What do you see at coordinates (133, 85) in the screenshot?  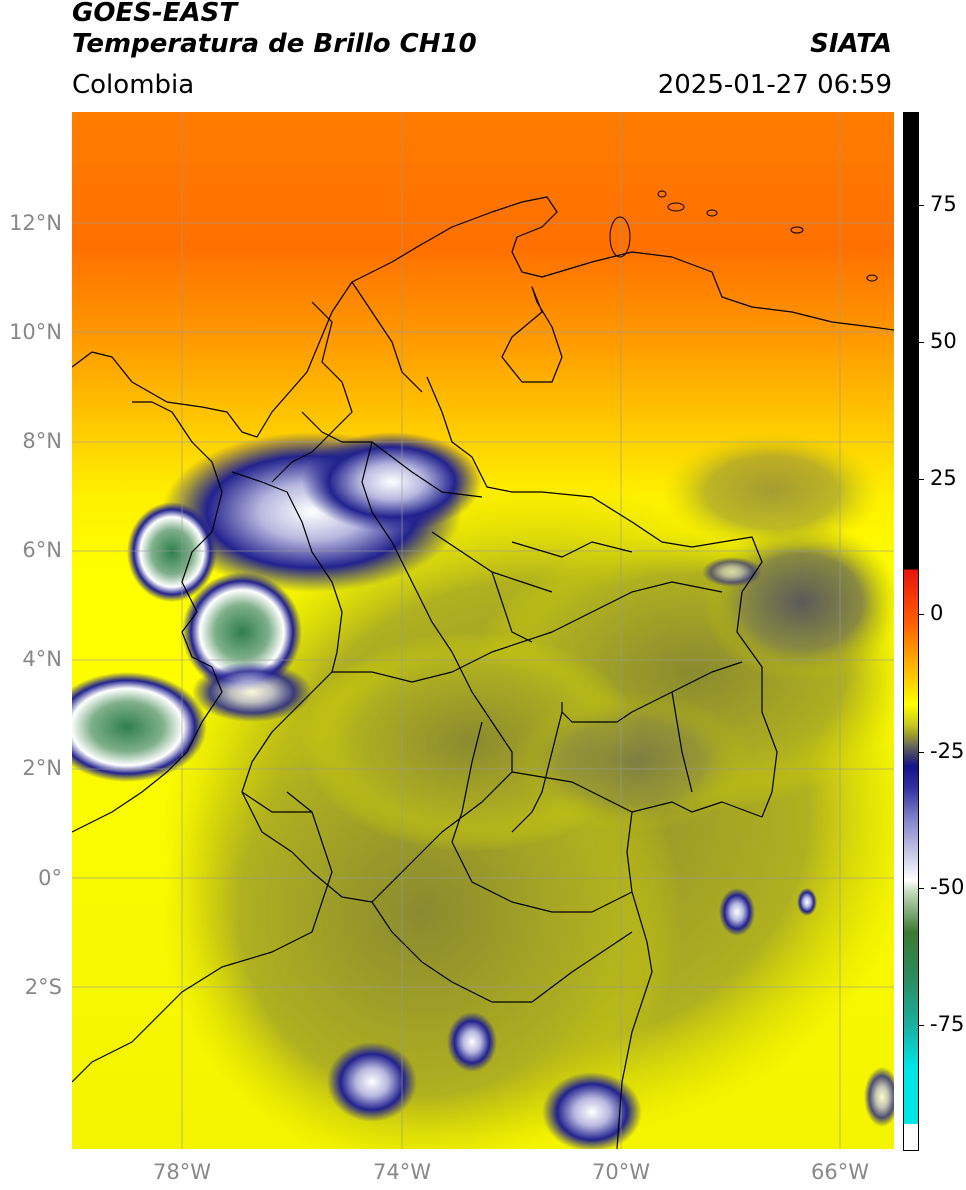 I see `region-label: Colombia` at bounding box center [133, 85].